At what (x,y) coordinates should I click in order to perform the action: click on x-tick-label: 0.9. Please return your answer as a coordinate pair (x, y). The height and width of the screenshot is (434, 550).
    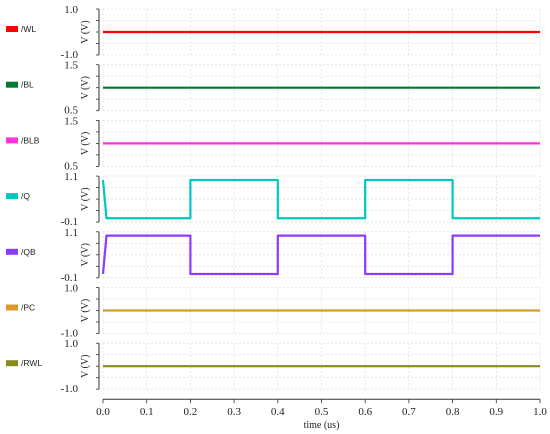
    Looking at the image, I should click on (496, 412).